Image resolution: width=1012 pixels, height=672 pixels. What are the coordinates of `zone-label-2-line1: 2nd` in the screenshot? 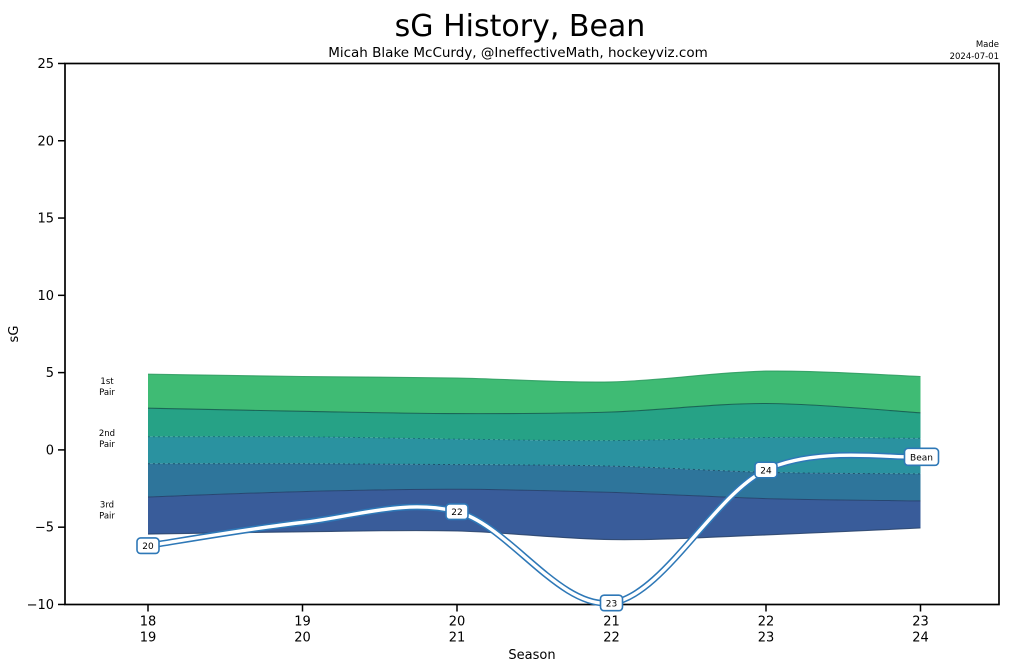 It's located at (107, 434).